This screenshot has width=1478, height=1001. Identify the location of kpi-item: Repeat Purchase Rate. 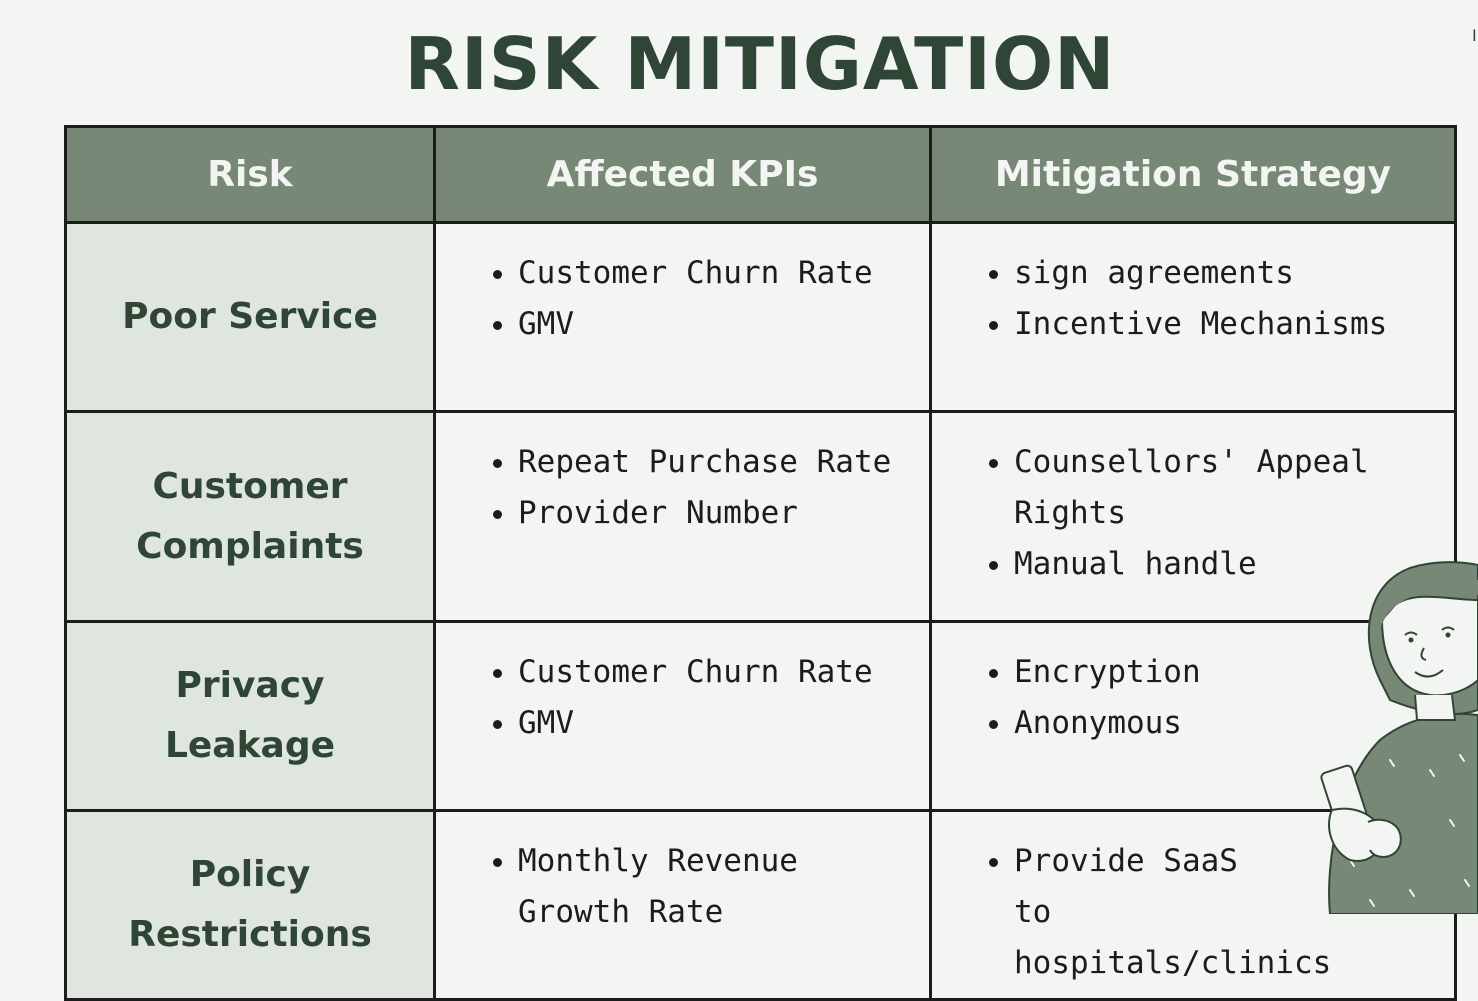
(713, 462).